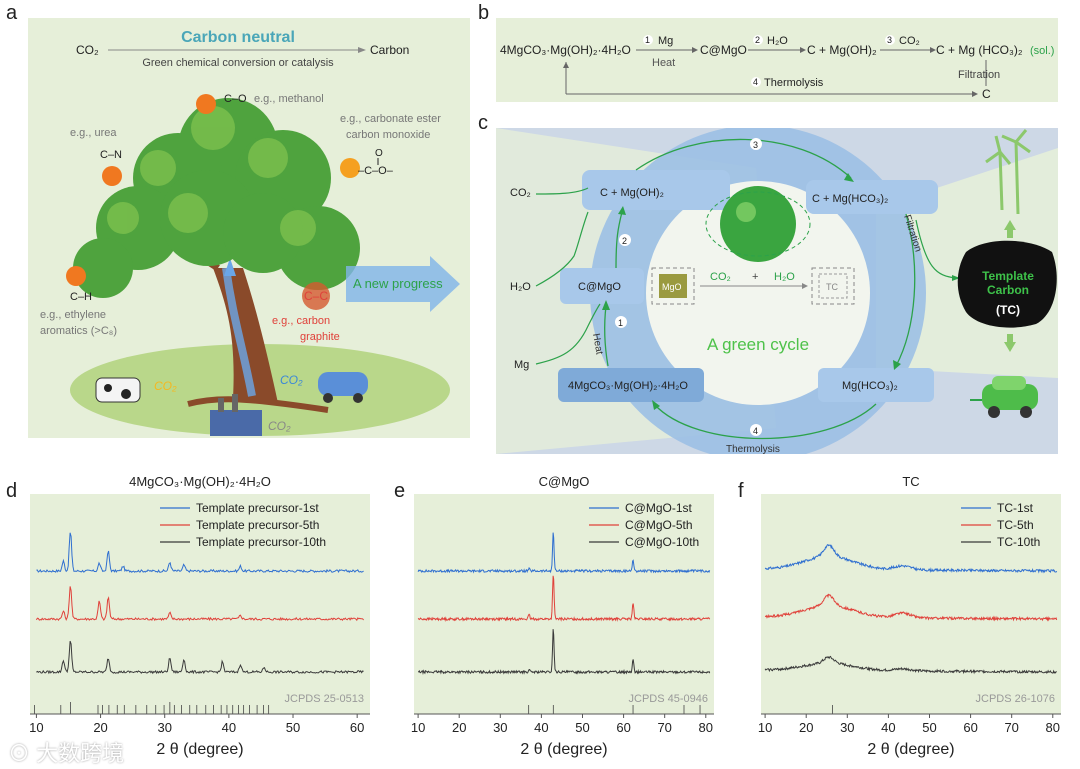  Describe the element at coordinates (1008, 172) in the screenshot. I see `wind-turbine-icon` at that location.